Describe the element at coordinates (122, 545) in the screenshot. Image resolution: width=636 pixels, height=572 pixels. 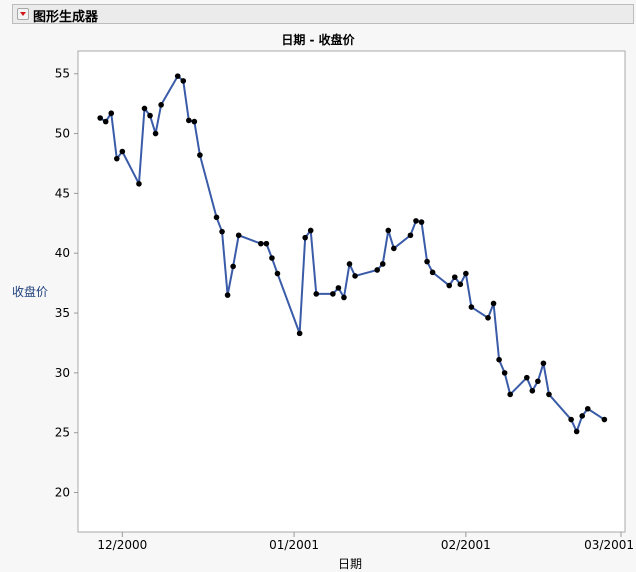
I see `x-tick-label: 12/2000` at that location.